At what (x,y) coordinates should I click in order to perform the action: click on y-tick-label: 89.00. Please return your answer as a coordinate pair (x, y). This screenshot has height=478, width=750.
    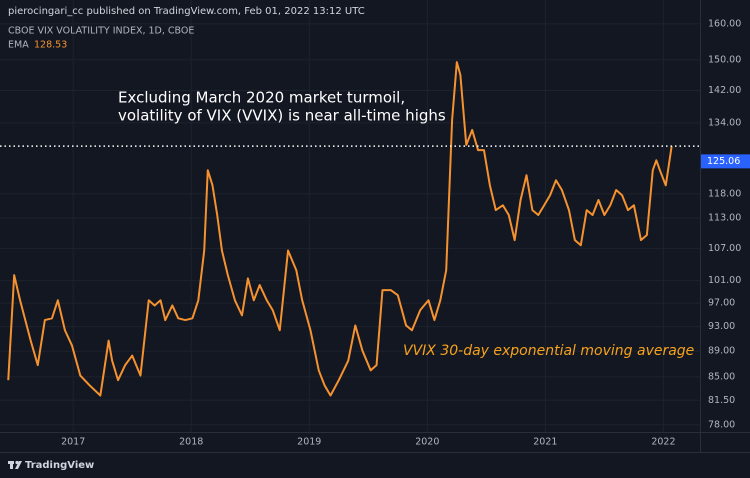
    Looking at the image, I should click on (721, 351).